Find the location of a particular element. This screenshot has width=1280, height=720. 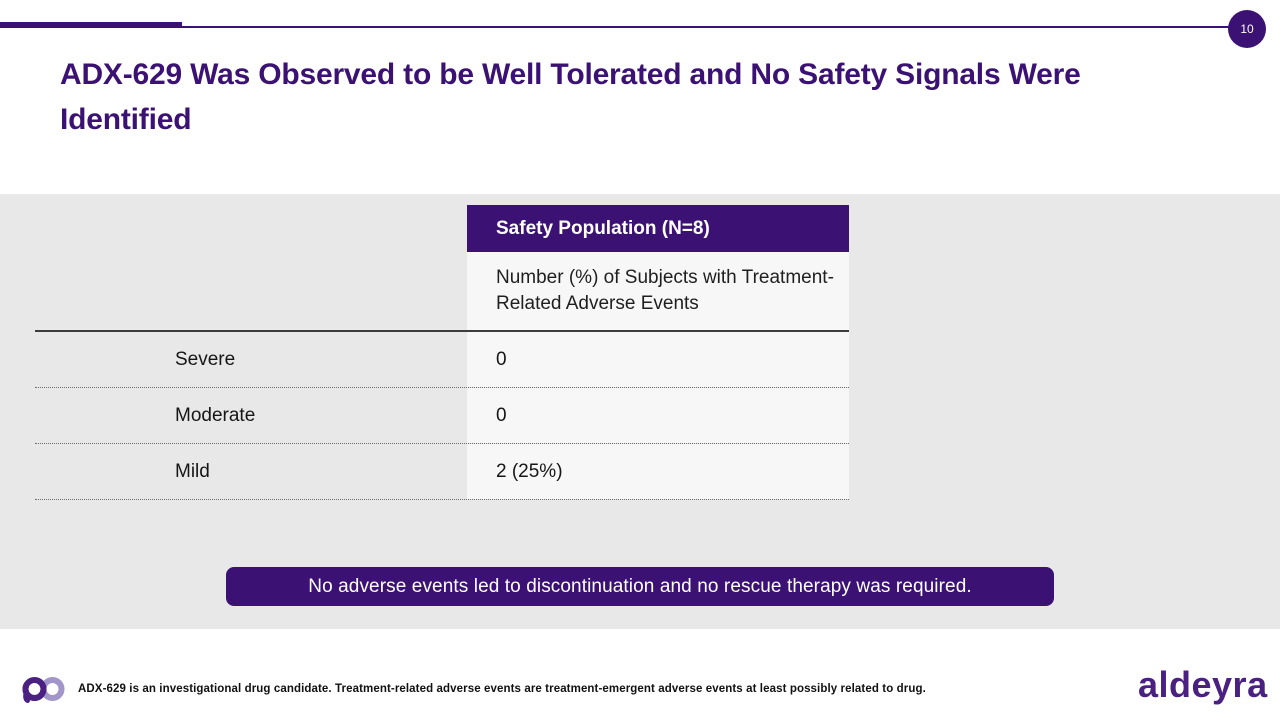

table-header-label: Safety Population (N=8) is located at coordinates (603, 228).